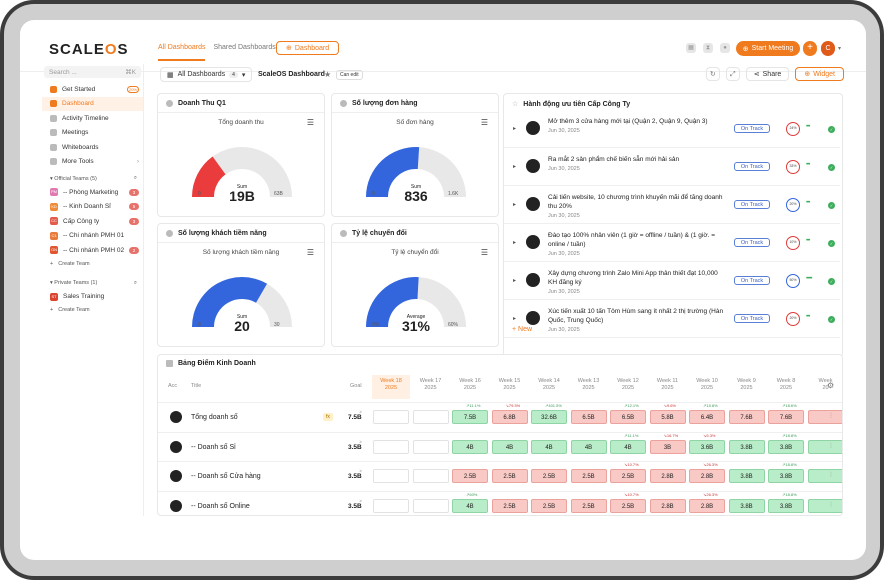  What do you see at coordinates (226, 476) in the screenshot?
I see `metric-name: -- Doanh số Cửa hàng` at bounding box center [226, 476].